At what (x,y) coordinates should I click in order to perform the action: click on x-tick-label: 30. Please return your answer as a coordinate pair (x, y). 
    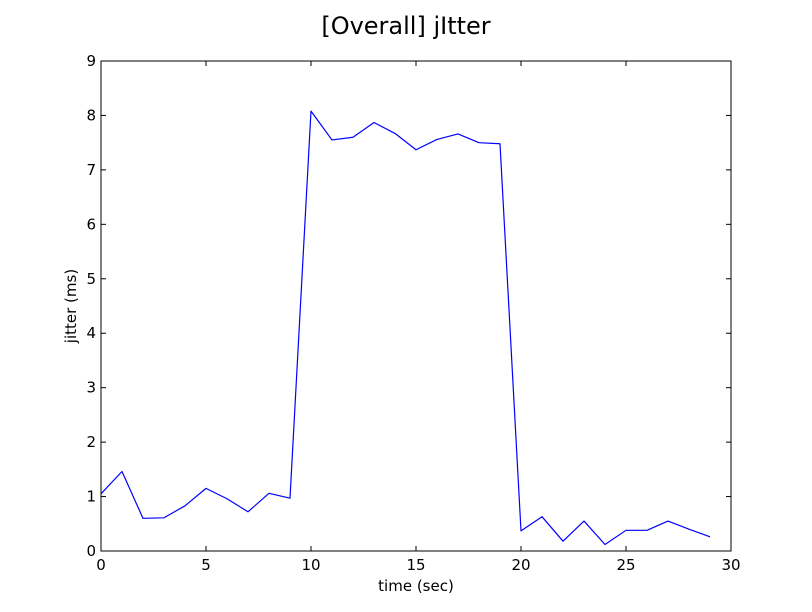
    Looking at the image, I should click on (730, 565).